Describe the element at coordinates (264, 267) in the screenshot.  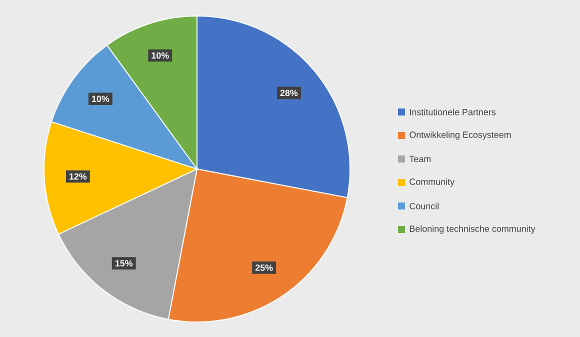
I see `data-label: 25%` at that location.